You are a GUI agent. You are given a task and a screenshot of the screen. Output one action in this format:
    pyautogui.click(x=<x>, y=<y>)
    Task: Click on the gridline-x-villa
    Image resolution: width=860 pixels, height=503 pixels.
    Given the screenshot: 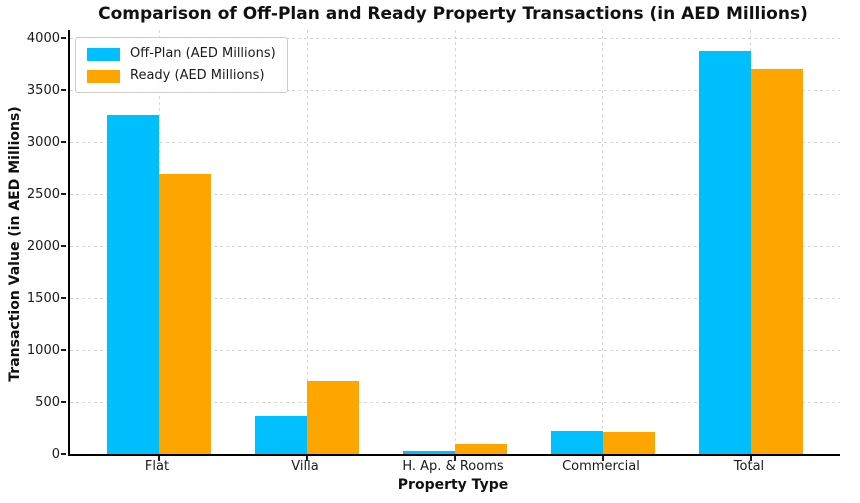 What is the action you would take?
    pyautogui.click(x=307, y=242)
    